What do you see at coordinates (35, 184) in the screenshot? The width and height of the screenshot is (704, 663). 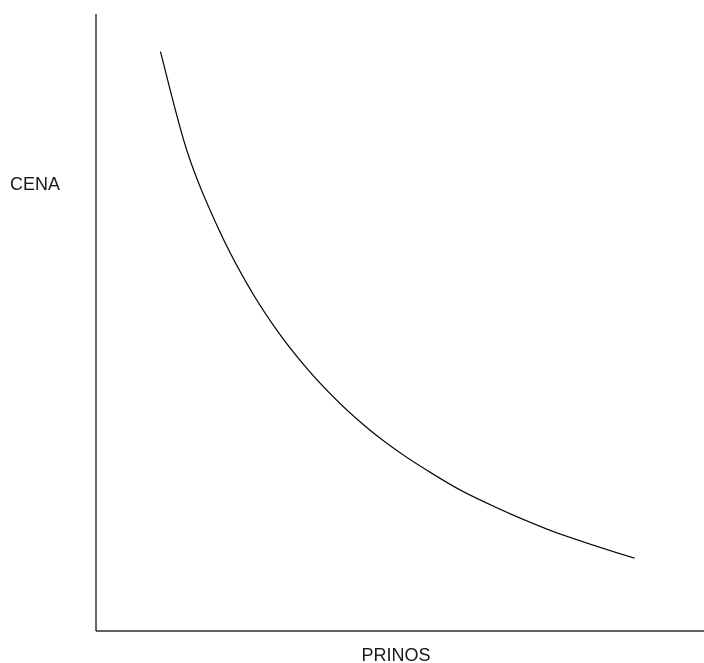 I see `y-axis-label: CENA` at bounding box center [35, 184].